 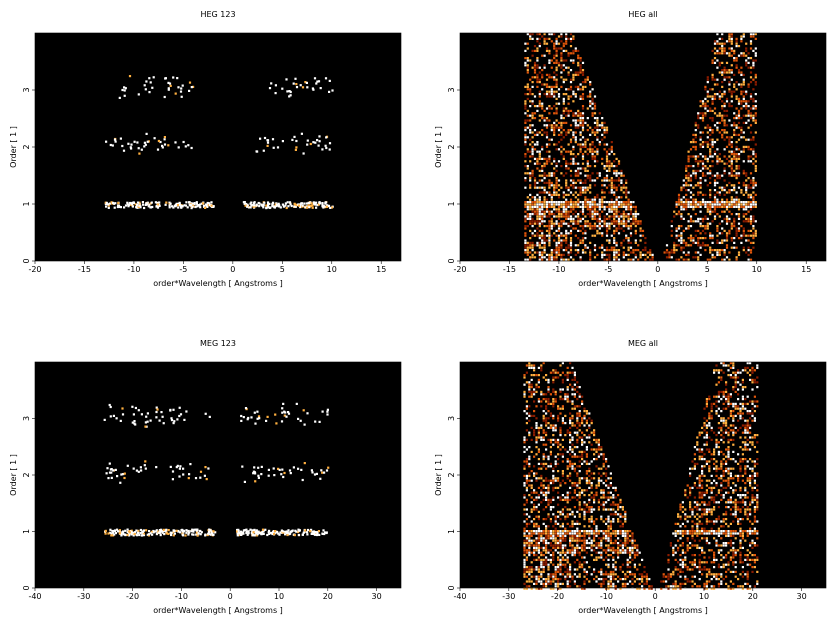 What do you see at coordinates (26, 418) in the screenshot?
I see `y-tick-label: 3` at bounding box center [26, 418].